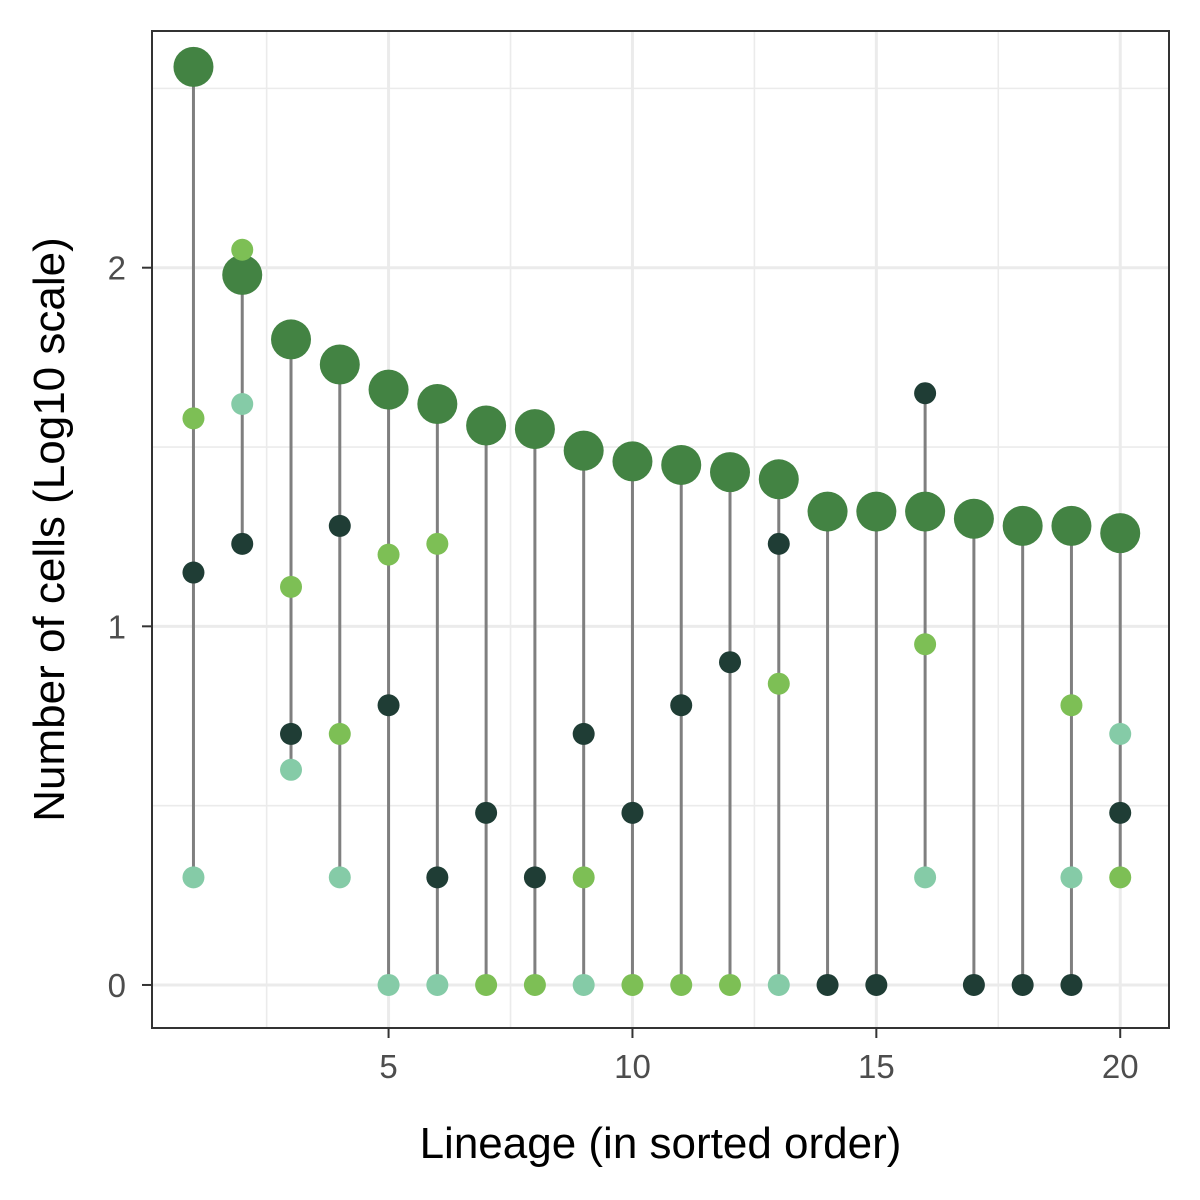 The width and height of the screenshot is (1200, 1200). Describe the element at coordinates (117, 268) in the screenshot. I see `y-tick-label: 2` at that location.